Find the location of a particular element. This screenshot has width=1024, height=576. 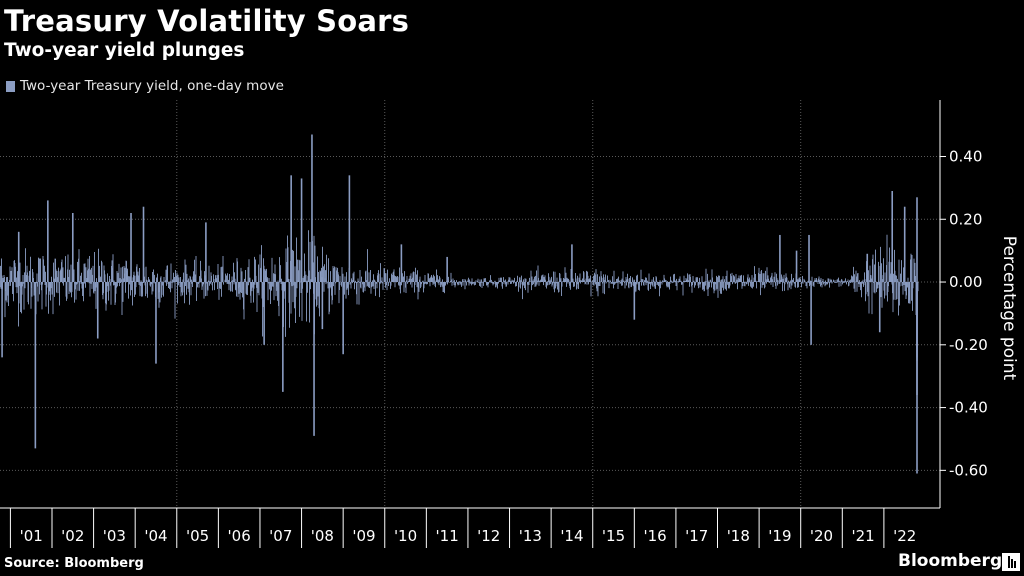

x-tick-label: '20 is located at coordinates (821, 536).